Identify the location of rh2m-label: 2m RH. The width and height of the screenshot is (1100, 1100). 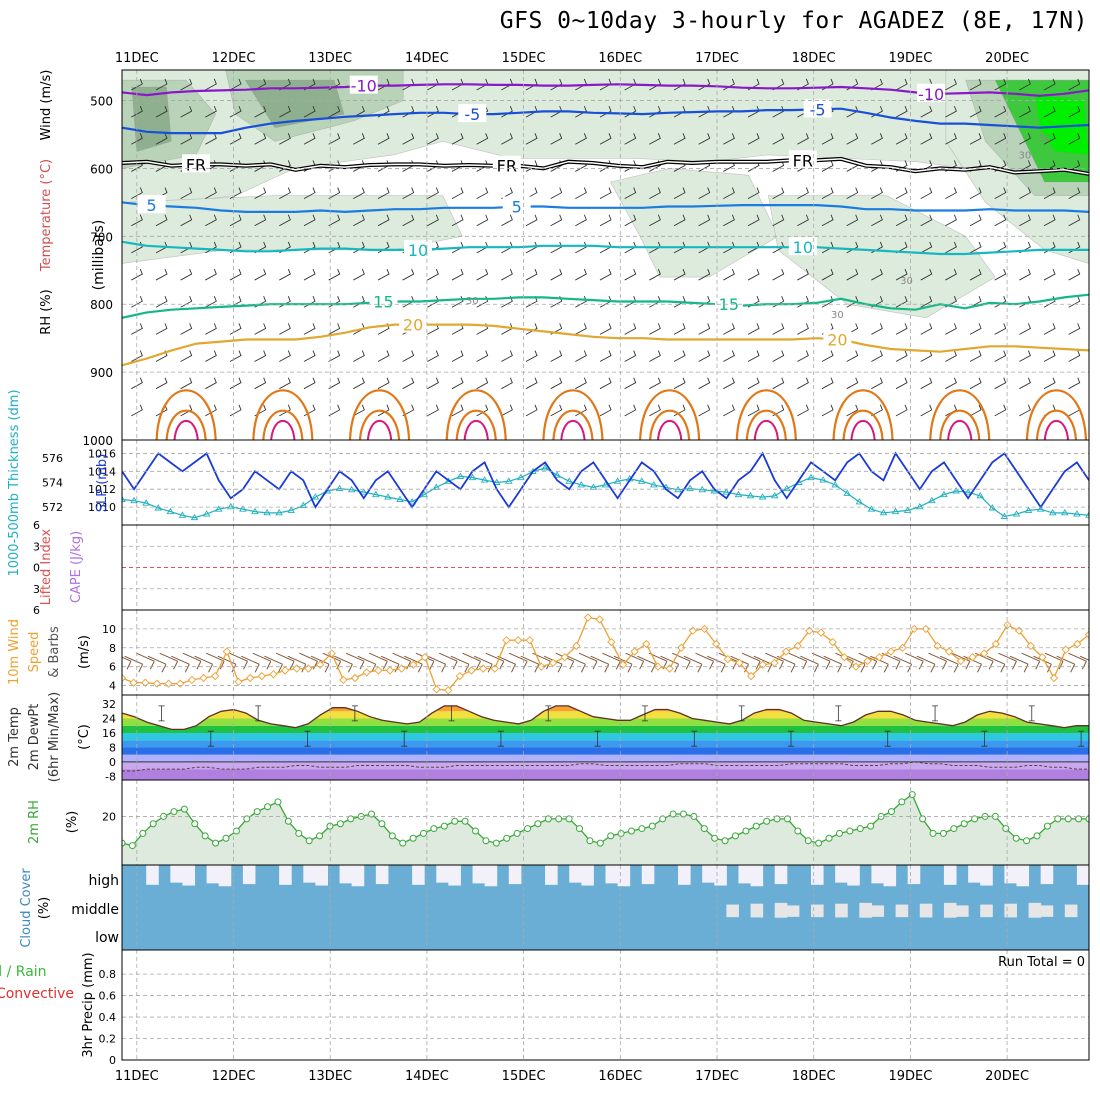
(34, 822).